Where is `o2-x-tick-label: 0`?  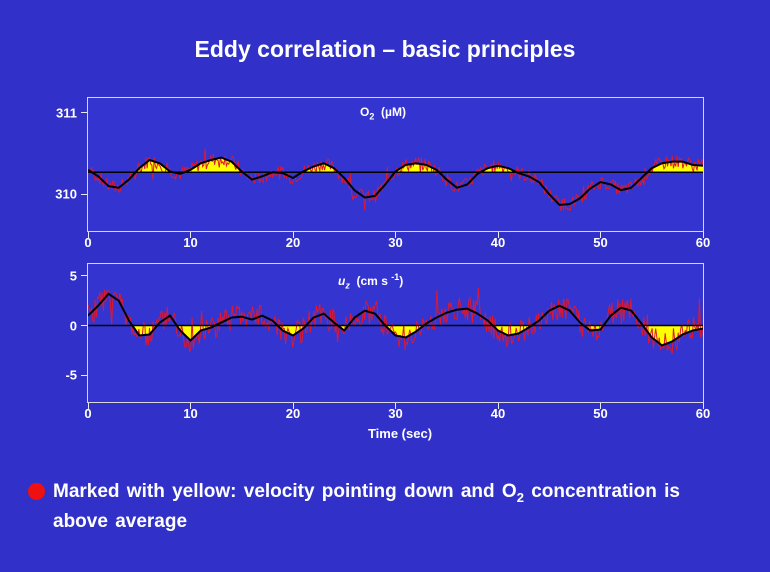 o2-x-tick-label: 0 is located at coordinates (88, 242).